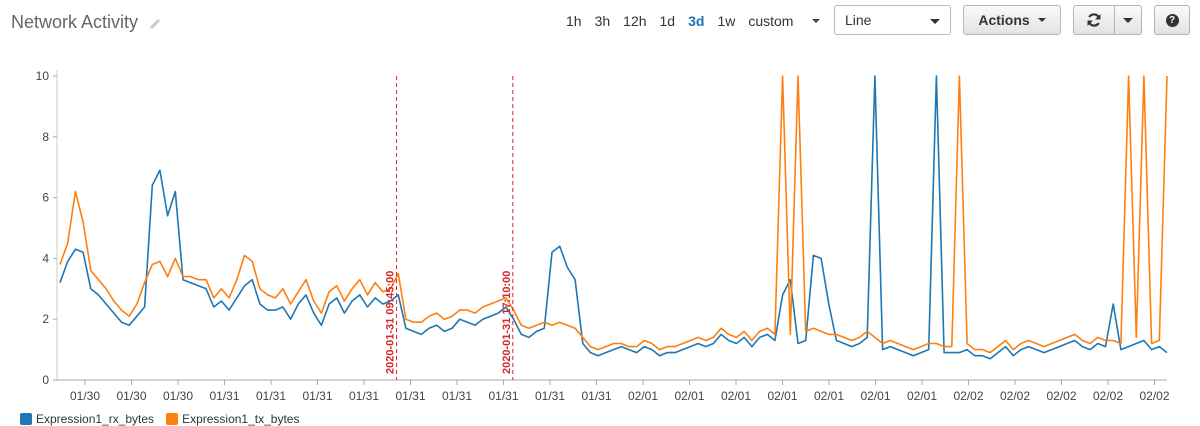  Describe the element at coordinates (771, 21) in the screenshot. I see `range-custom-label: custom` at that location.